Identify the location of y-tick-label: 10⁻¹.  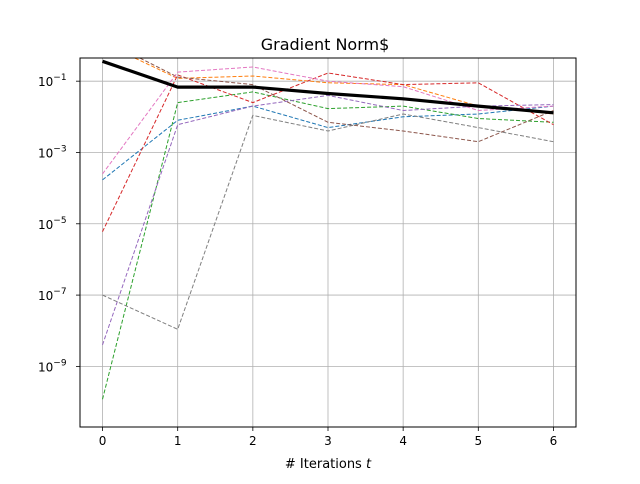
(52, 81).